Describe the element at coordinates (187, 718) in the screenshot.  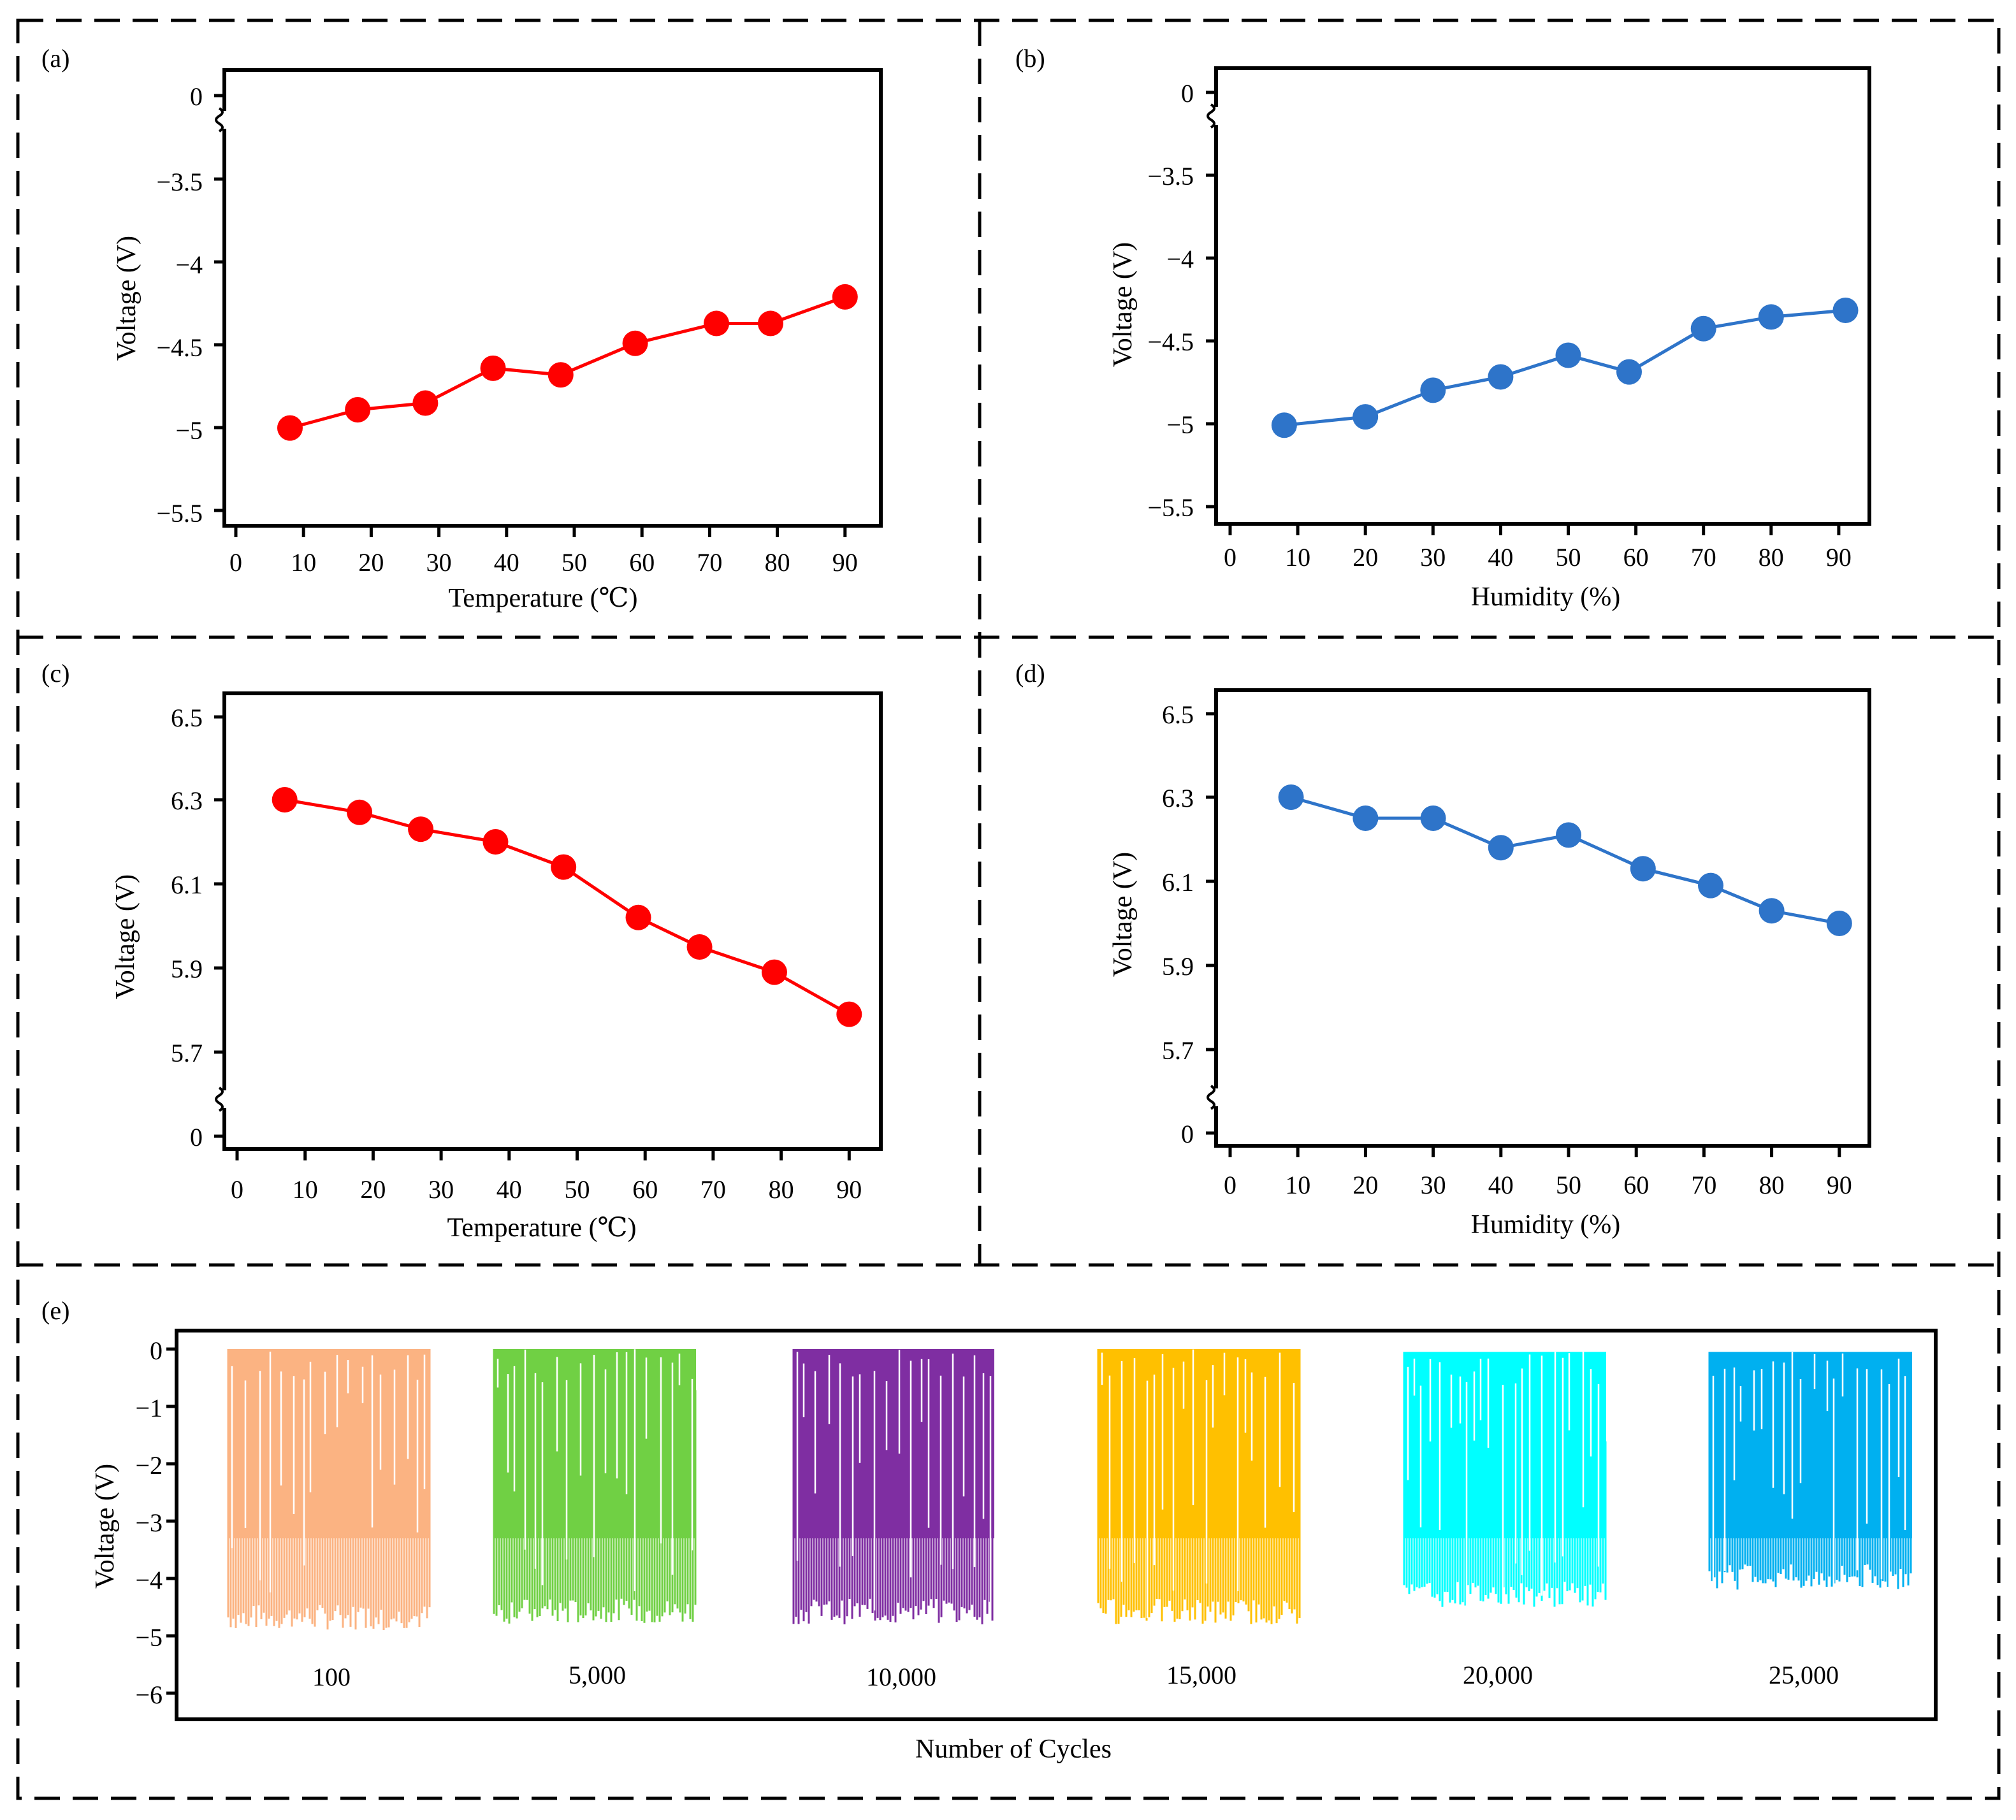
I see `ytick-label: 6.5` at that location.